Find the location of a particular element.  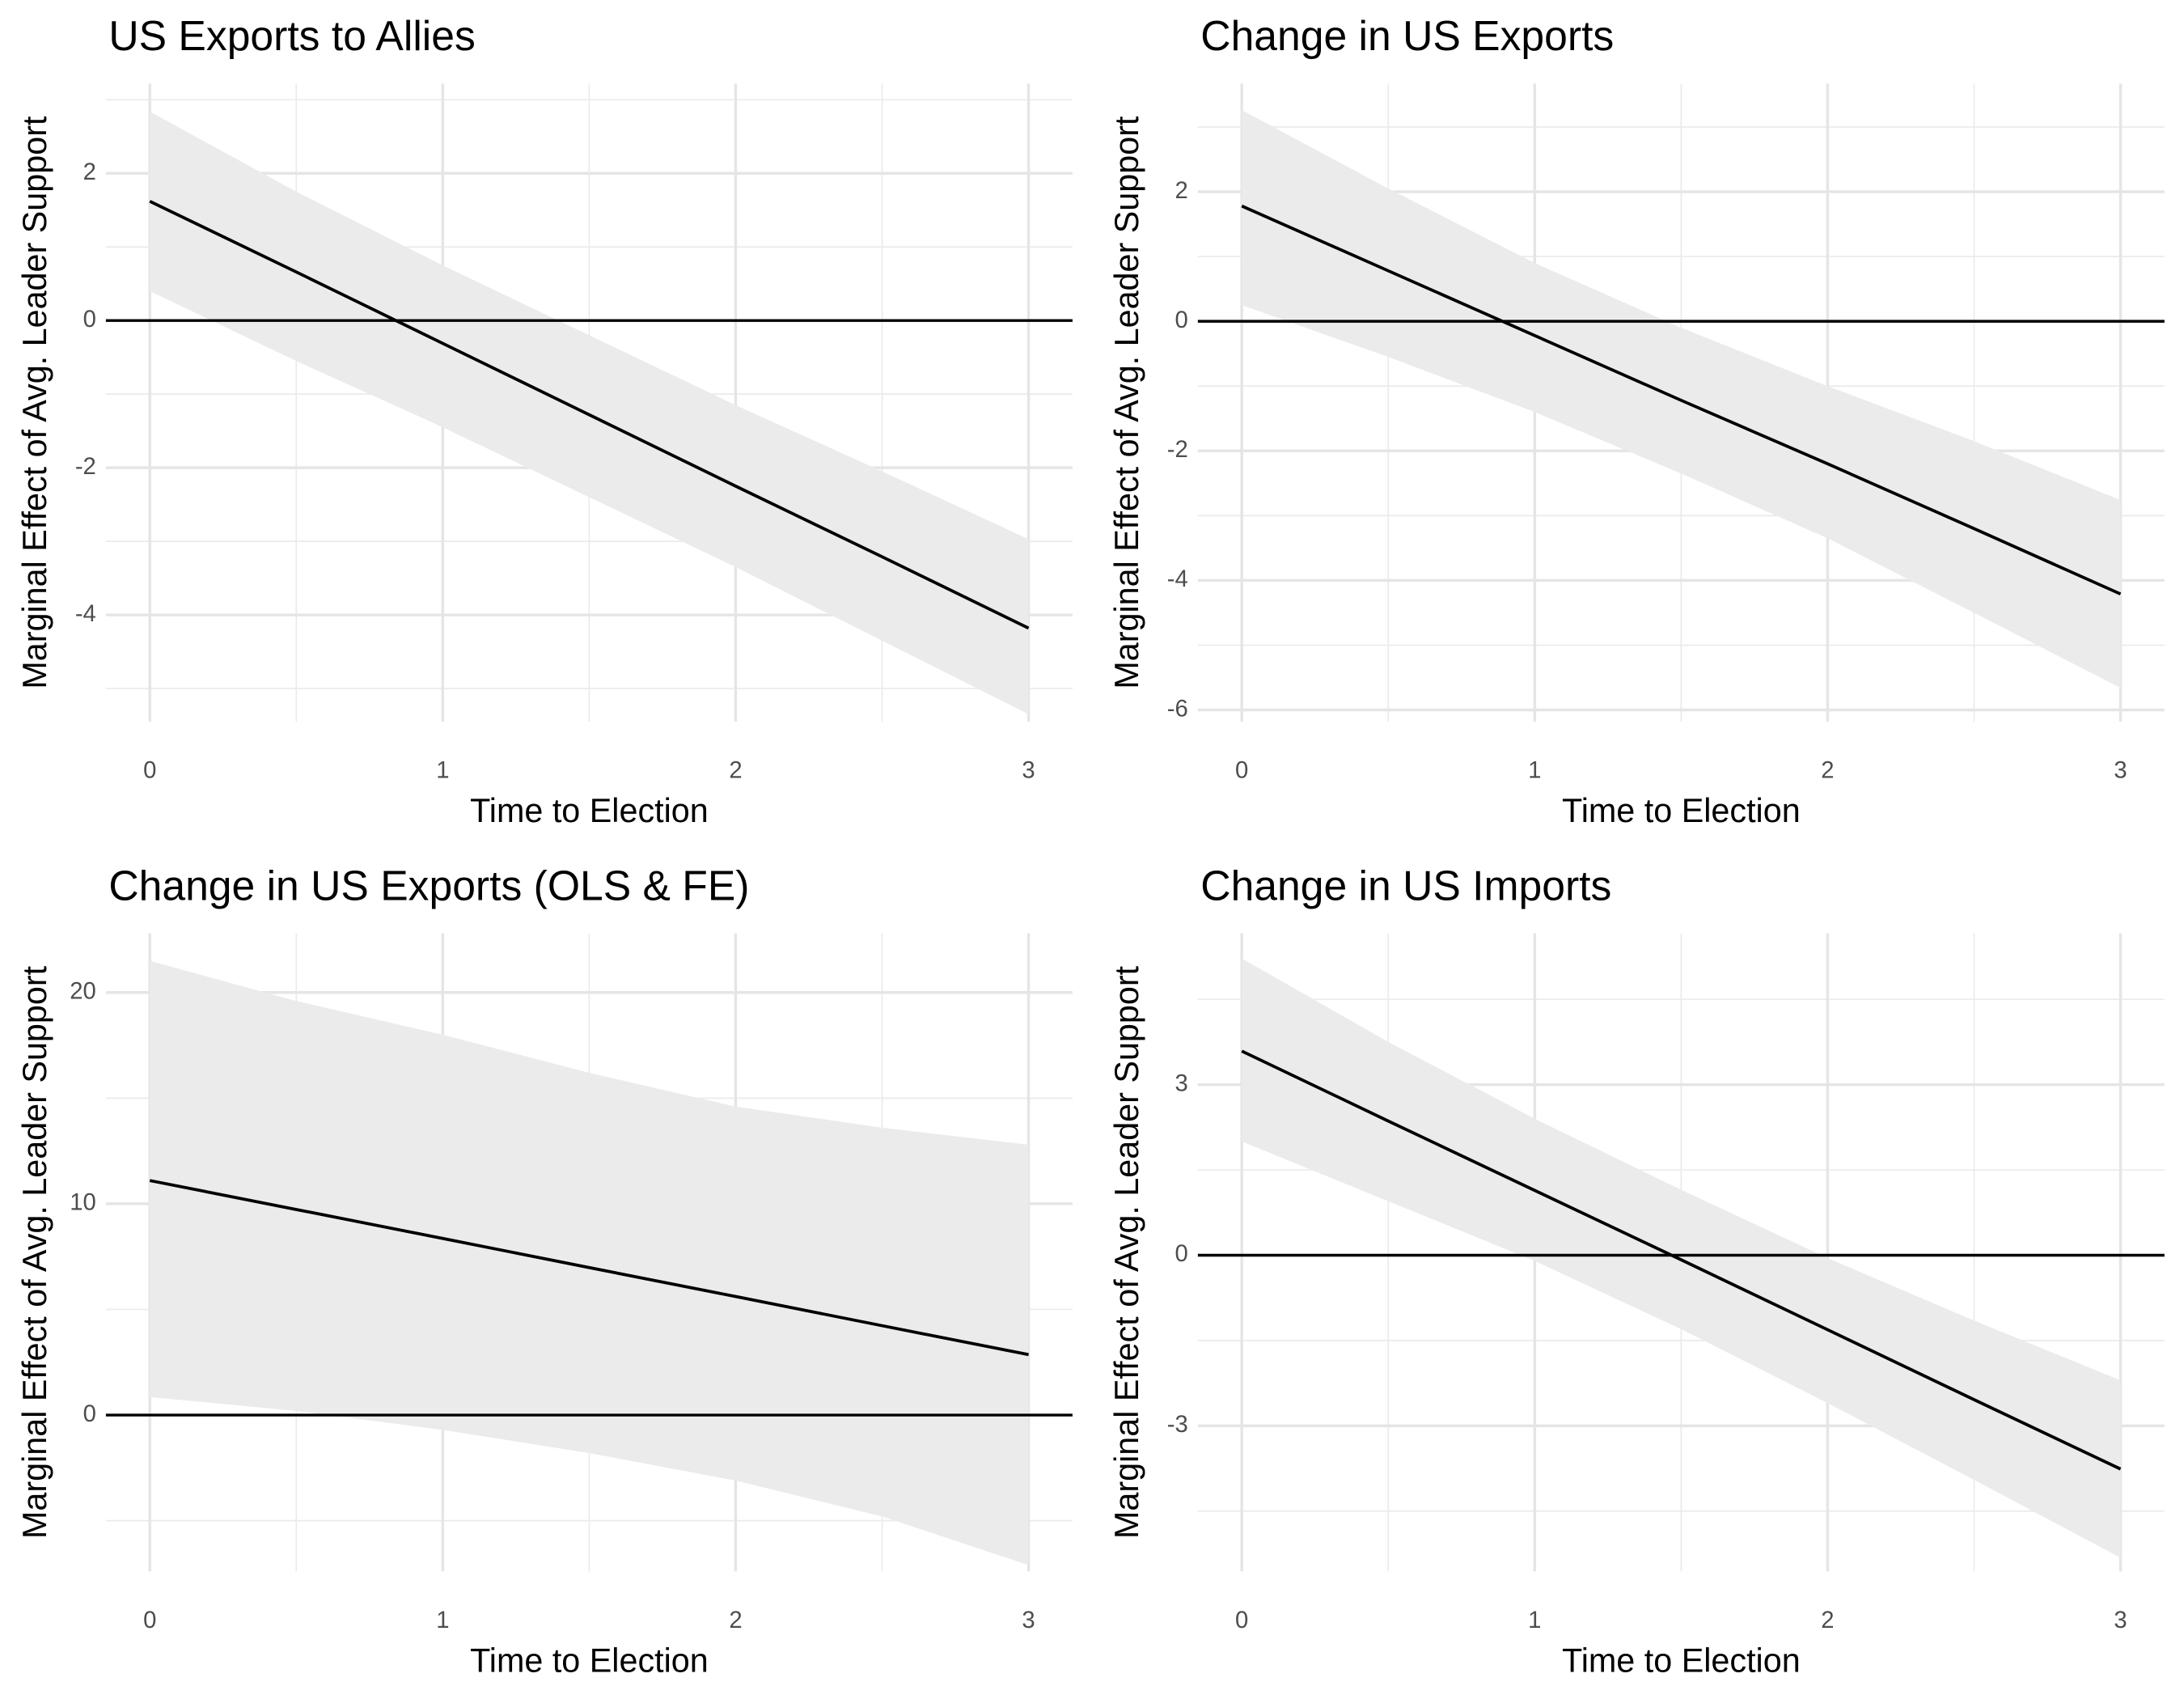

chart-title: Change in US Exports (OLS & FE) is located at coordinates (429, 886).